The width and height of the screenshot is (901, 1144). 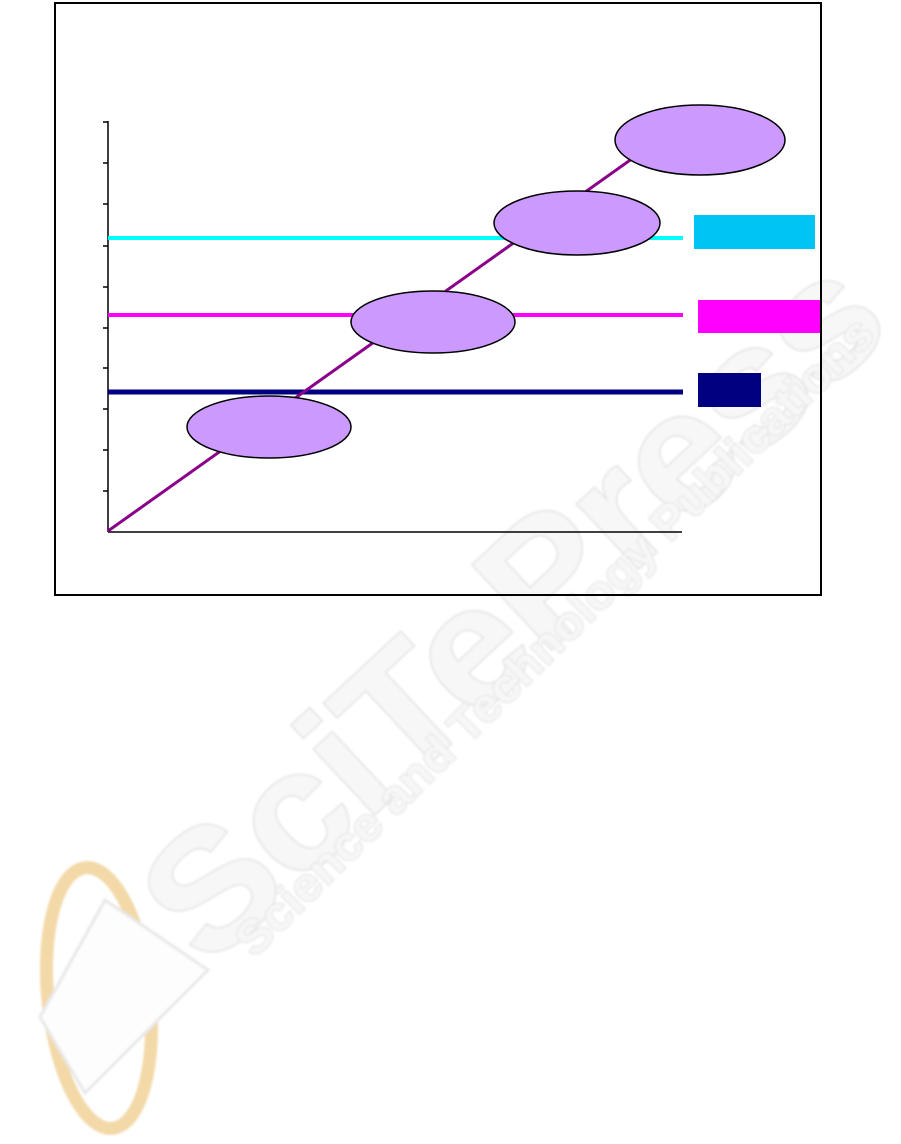 I want to click on legend, so click(x=757, y=311).